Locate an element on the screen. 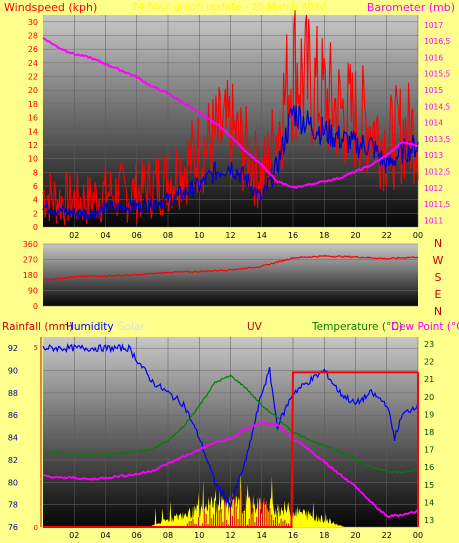  barometer-tick-label: 1011,5 is located at coordinates (437, 204).